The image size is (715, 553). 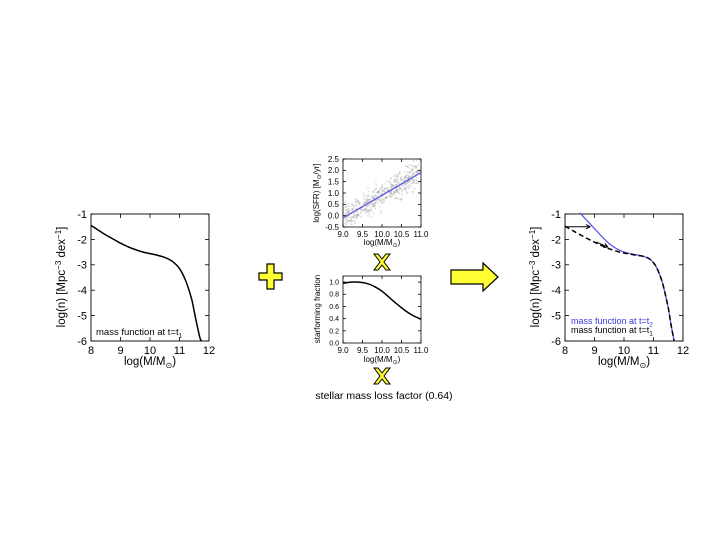 What do you see at coordinates (334, 295) in the screenshot?
I see `y-tick-label: 0.8` at bounding box center [334, 295].